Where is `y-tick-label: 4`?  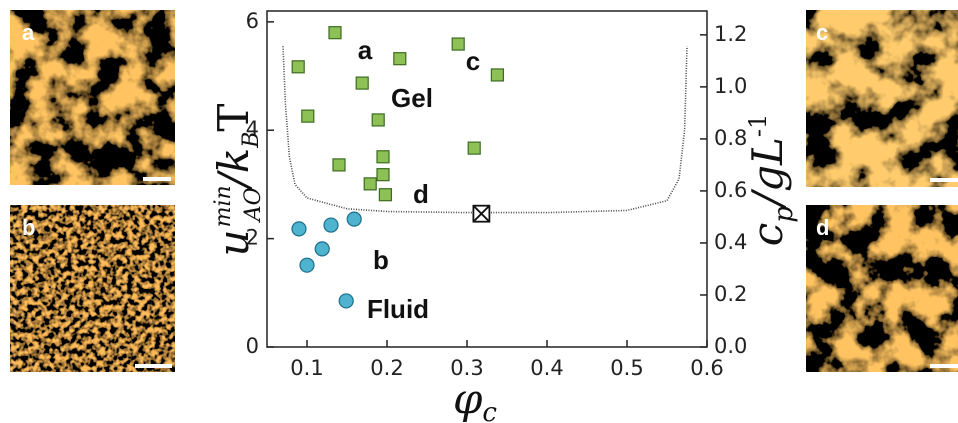
y-tick-label: 4 is located at coordinates (252, 129).